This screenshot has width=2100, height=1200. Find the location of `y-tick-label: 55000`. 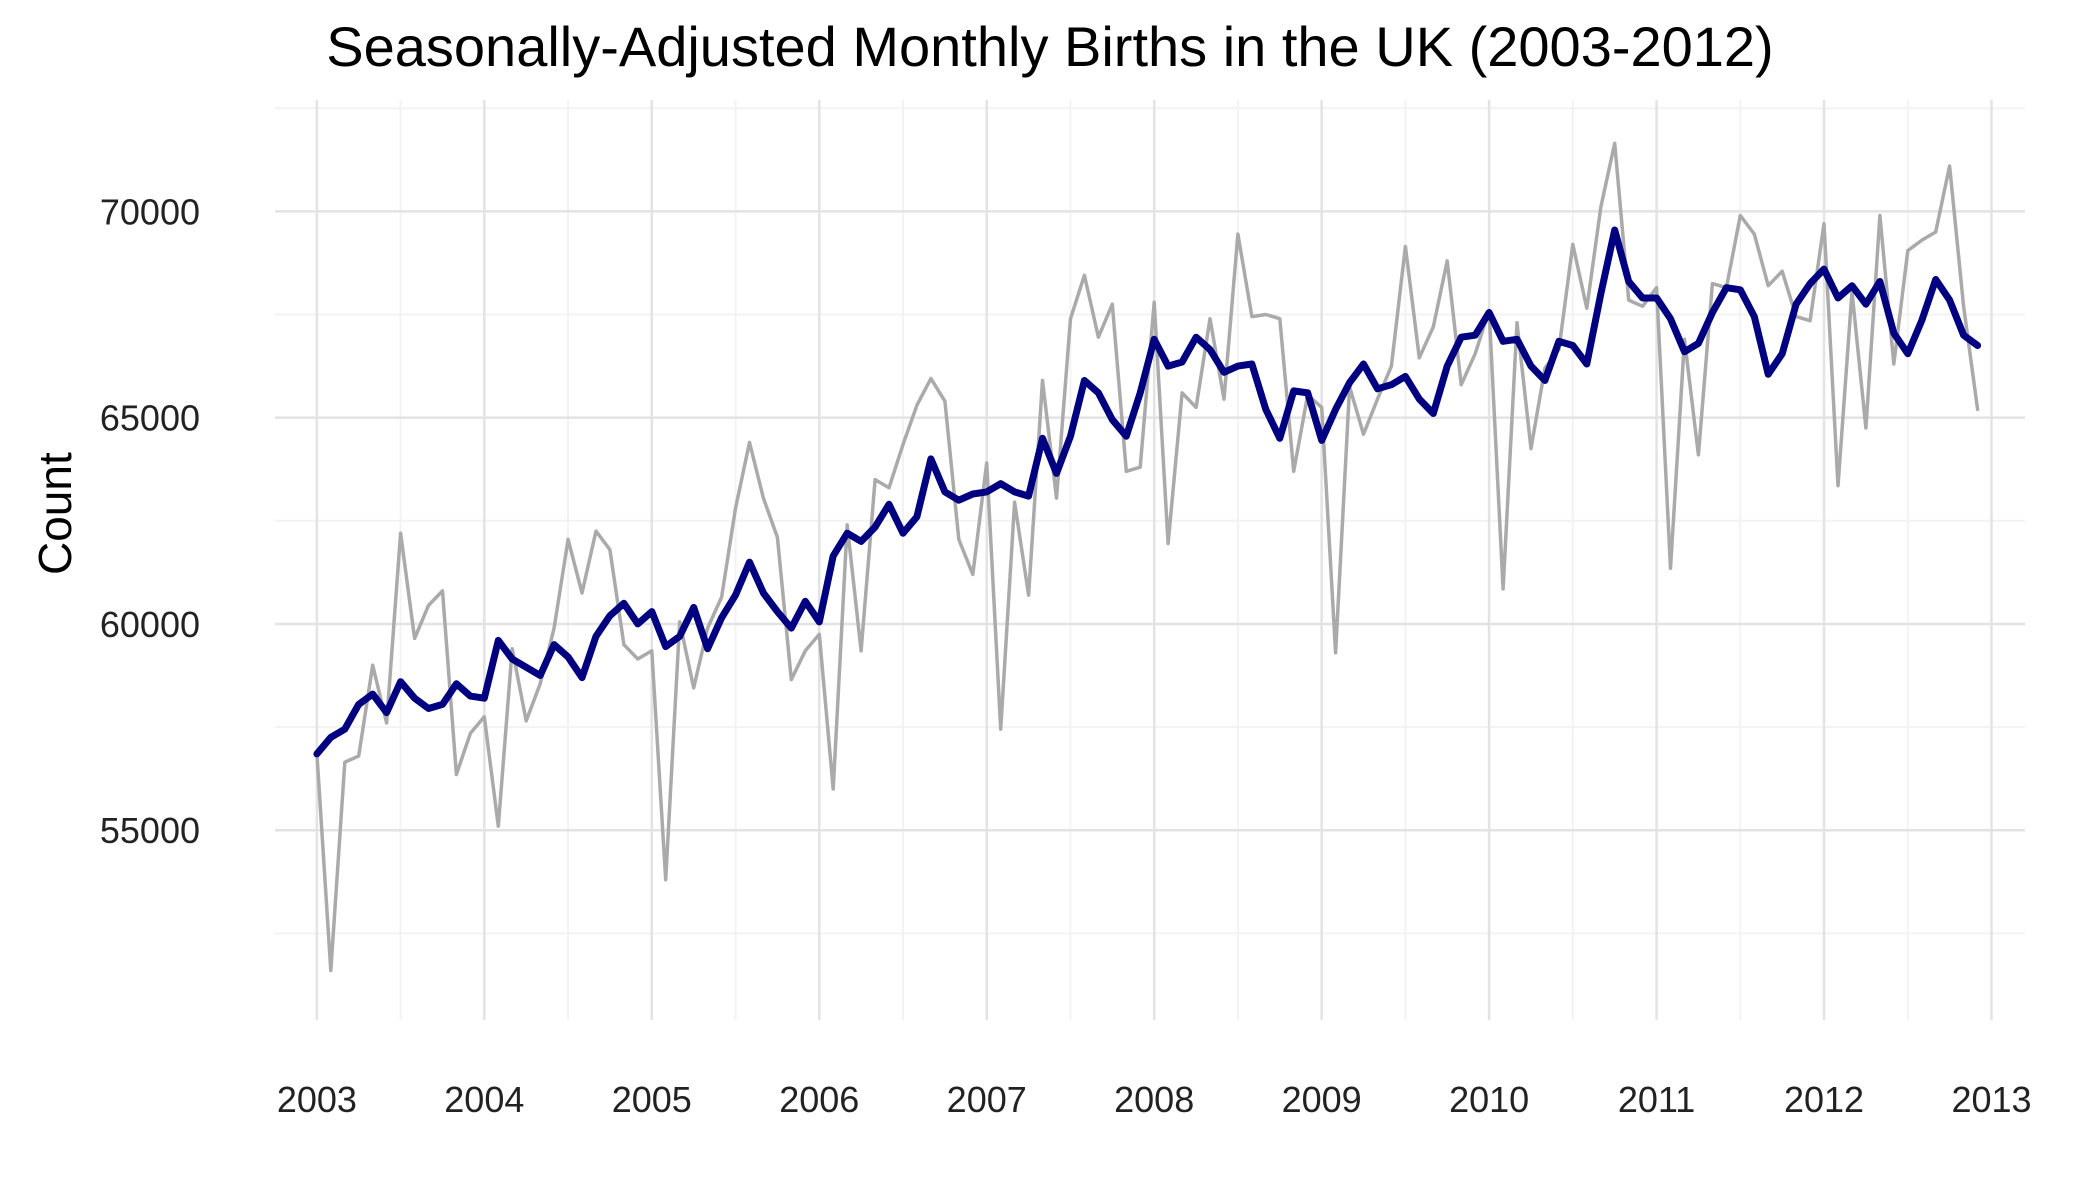

y-tick-label: 55000 is located at coordinates (150, 830).